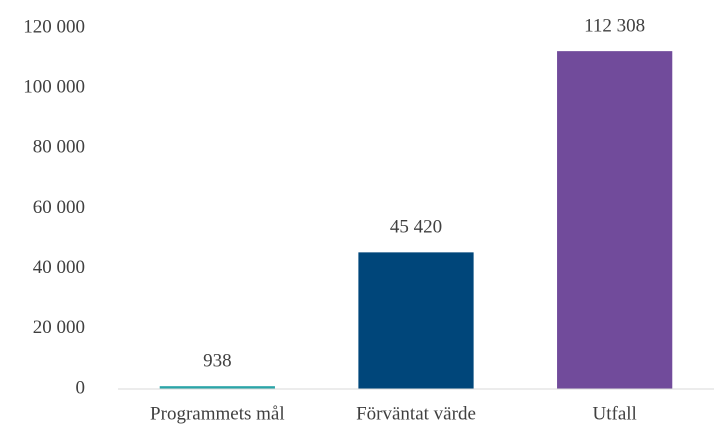  Describe the element at coordinates (59, 327) in the screenshot. I see `y-tick-label: 20 000` at that location.